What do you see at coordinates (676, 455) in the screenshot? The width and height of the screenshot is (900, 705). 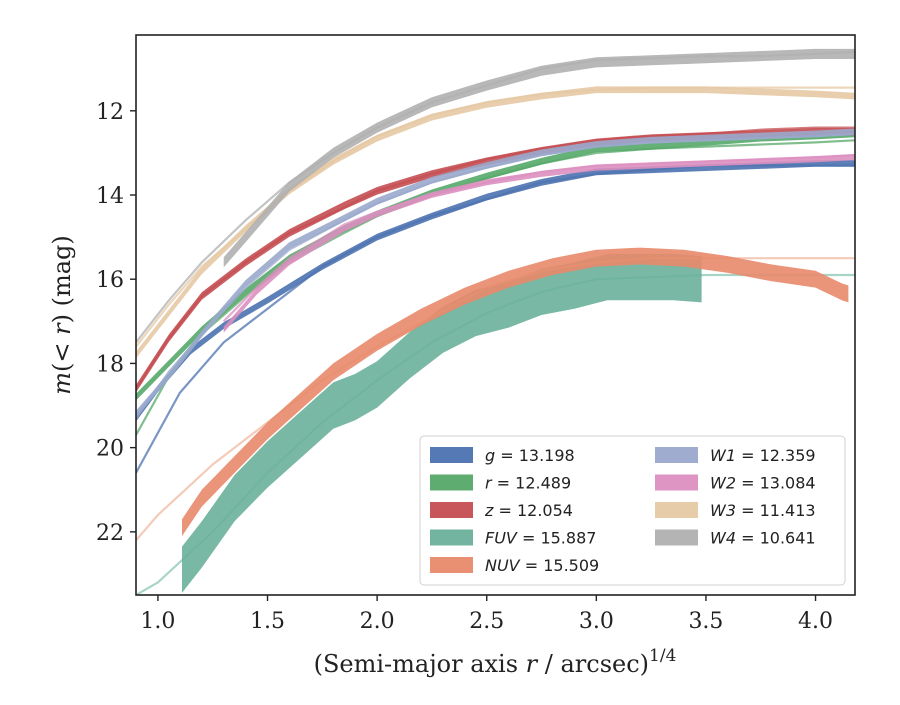 I see `legend-swatch-w1` at bounding box center [676, 455].